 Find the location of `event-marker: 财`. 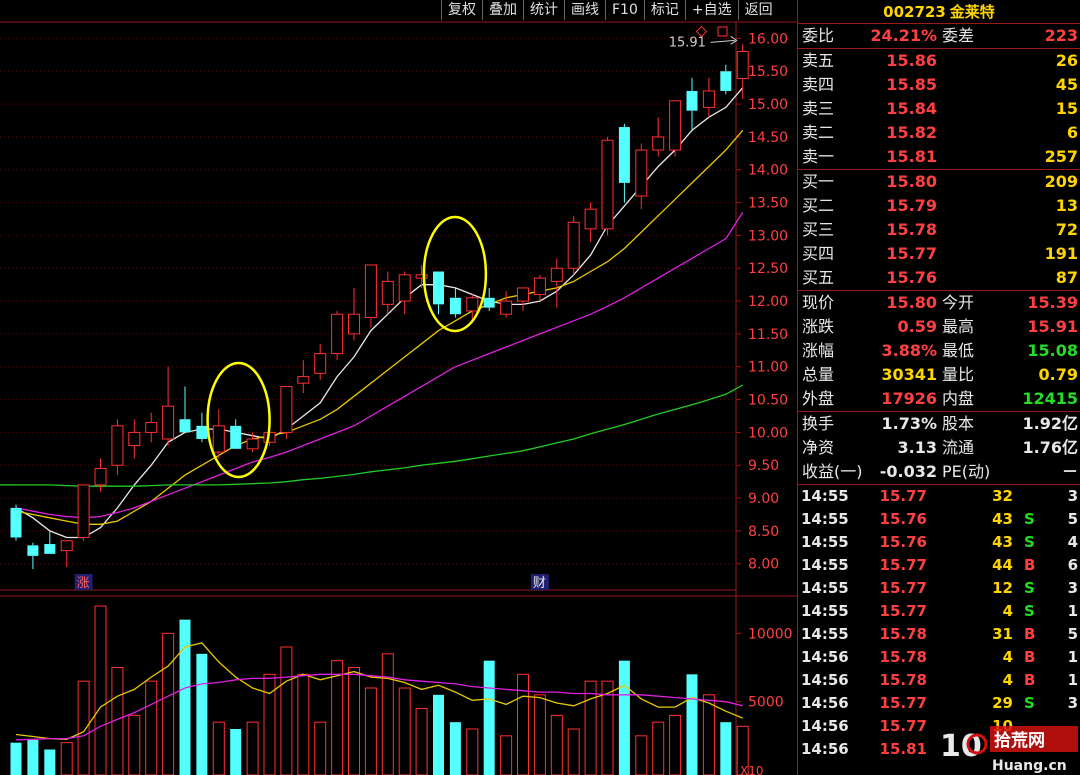

event-marker: 财 is located at coordinates (539, 582).